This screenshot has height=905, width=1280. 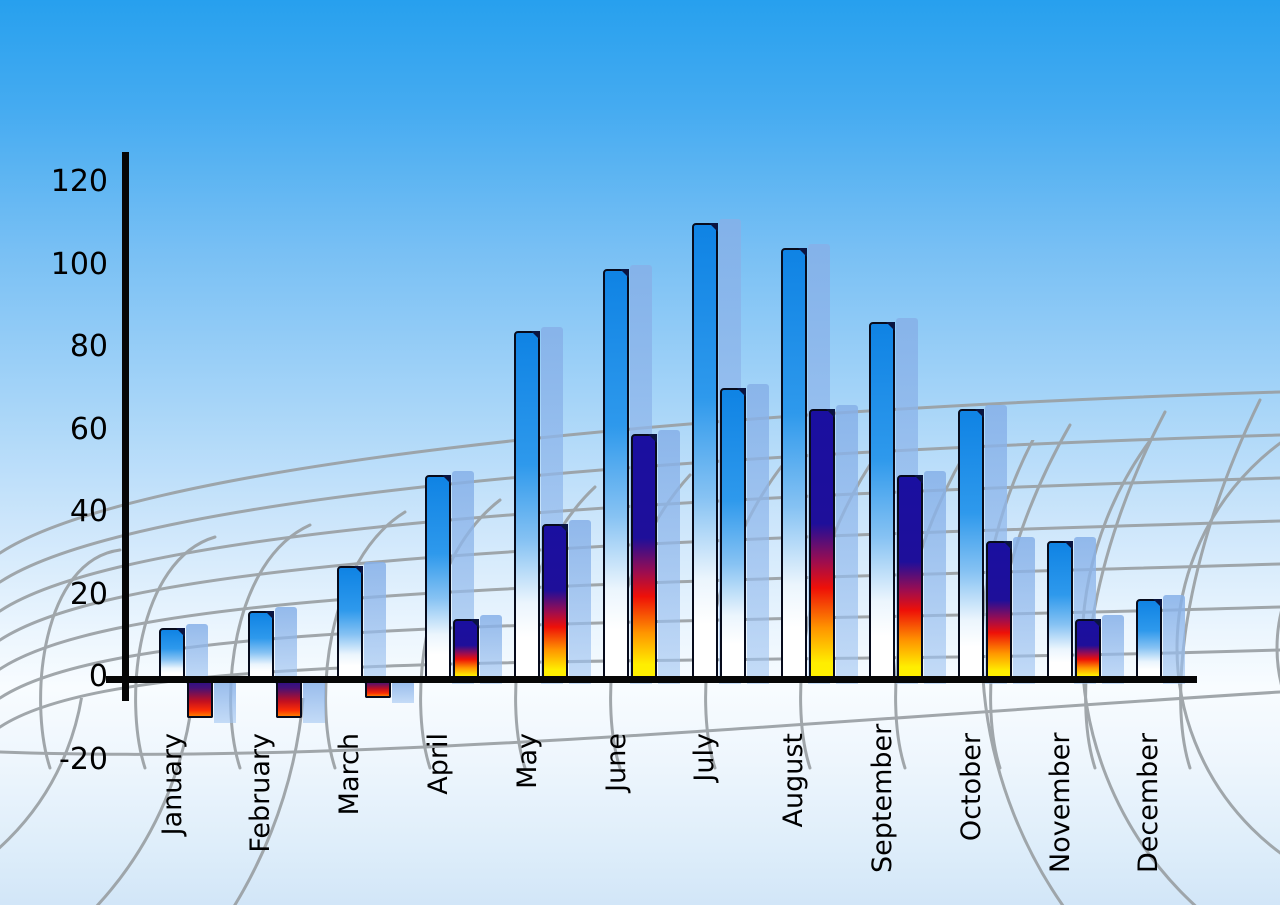 I want to click on month-label-december: December, so click(x=1149, y=802).